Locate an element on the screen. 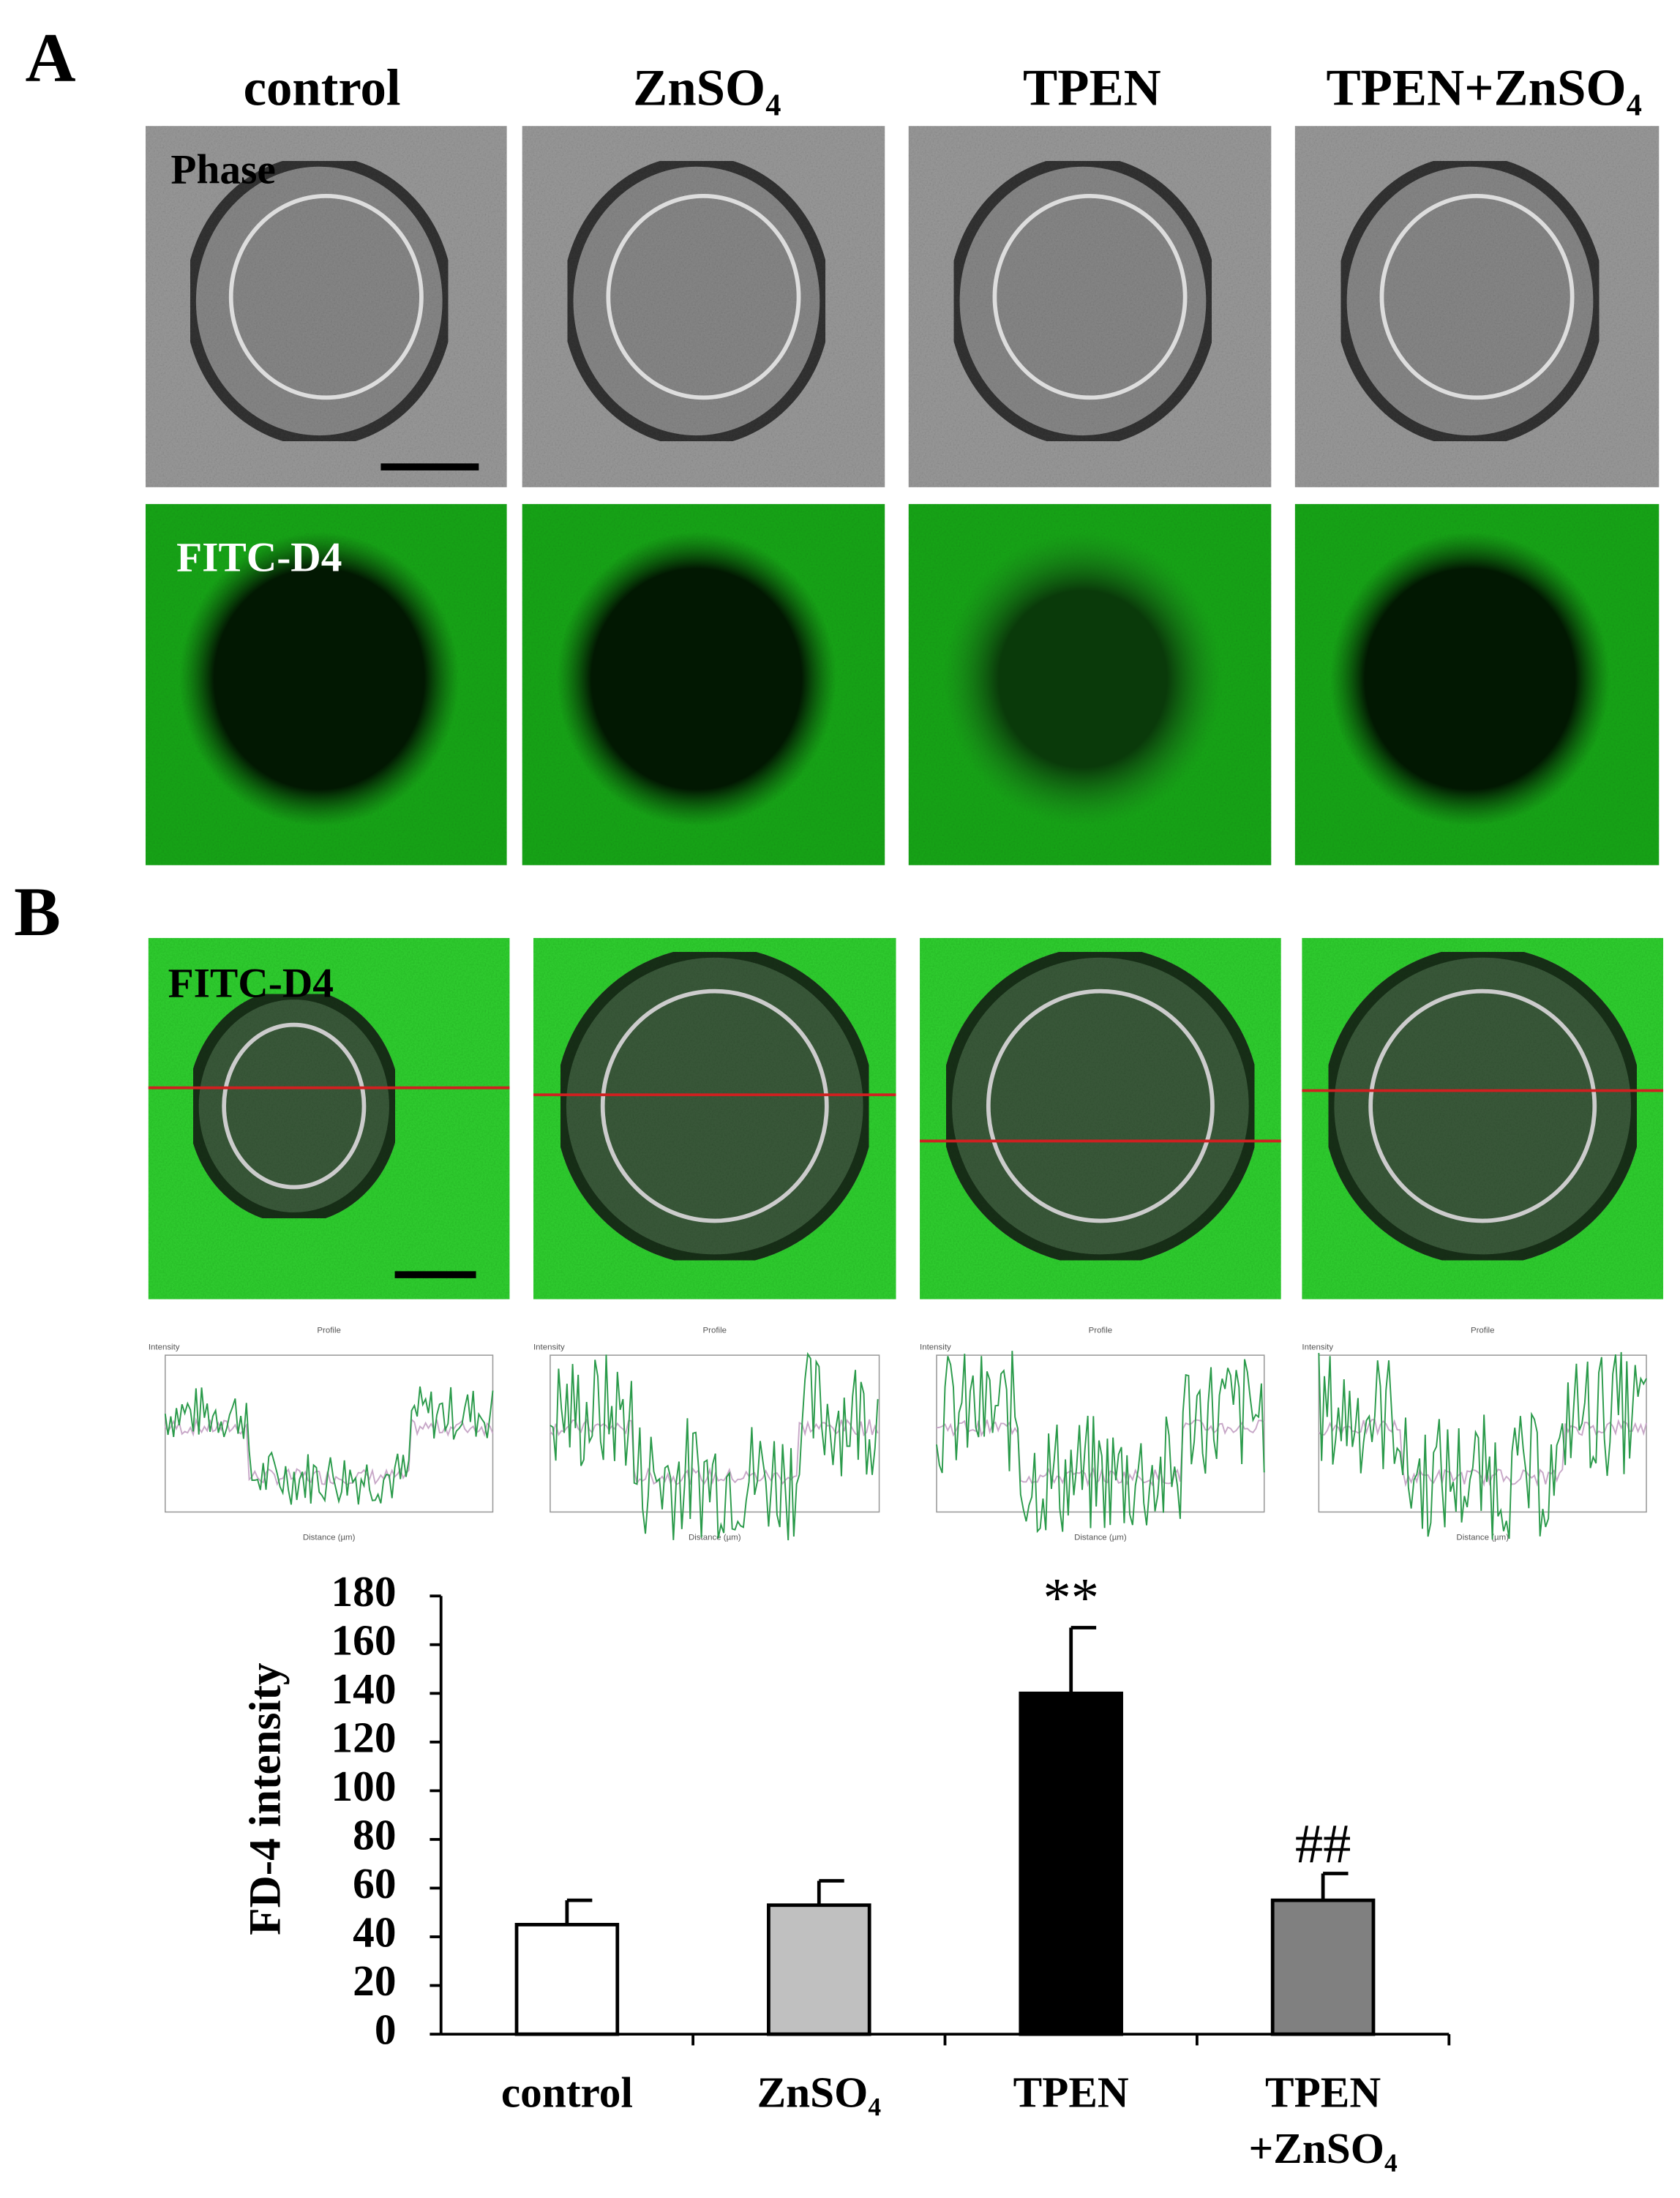 This screenshot has height=2198, width=1680. y-axis-label: FD-4 intensity is located at coordinates (265, 1798).